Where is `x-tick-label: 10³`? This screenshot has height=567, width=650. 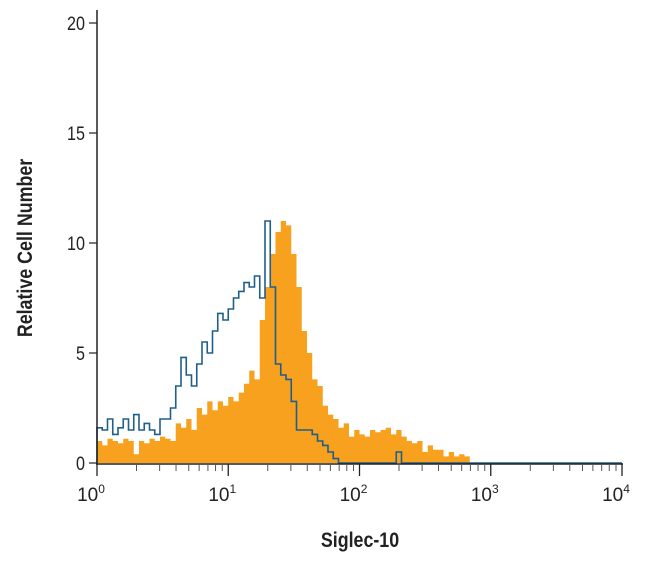
x-tick-label: 10³ is located at coordinates (485, 494).